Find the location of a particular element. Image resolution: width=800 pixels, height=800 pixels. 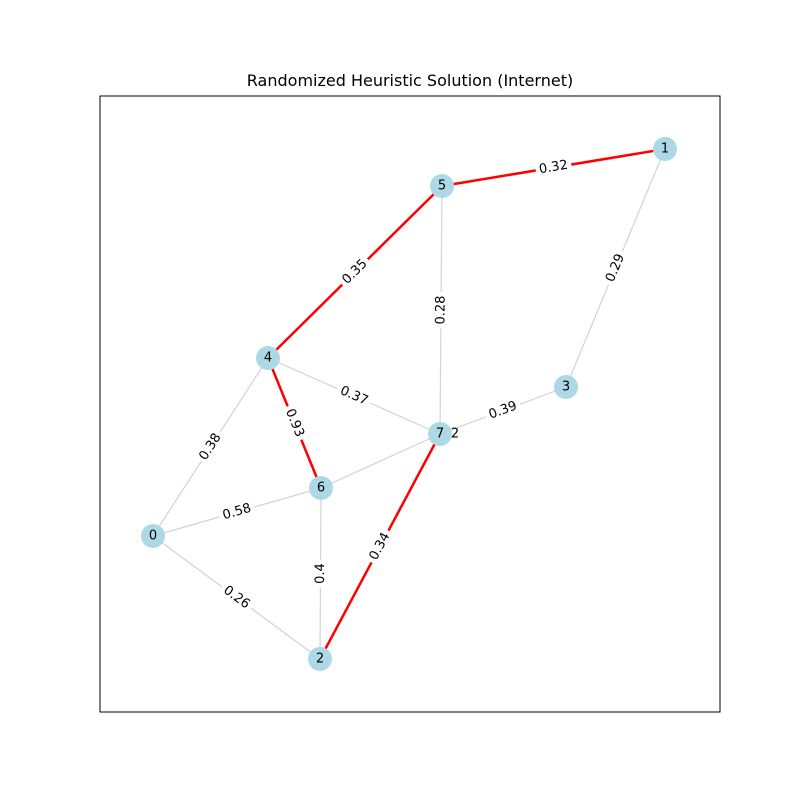

edge-label-partial-6-7: 2 is located at coordinates (455, 434).